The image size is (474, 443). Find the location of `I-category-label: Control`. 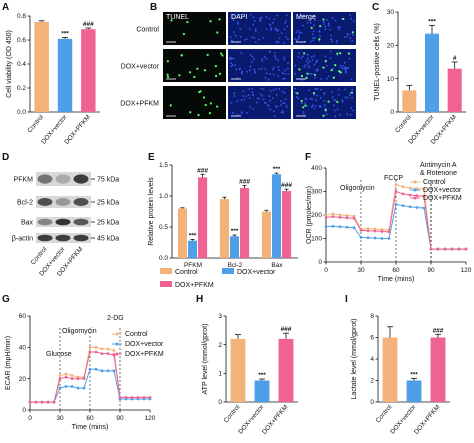

I-category-label: Control is located at coordinates (384, 413).